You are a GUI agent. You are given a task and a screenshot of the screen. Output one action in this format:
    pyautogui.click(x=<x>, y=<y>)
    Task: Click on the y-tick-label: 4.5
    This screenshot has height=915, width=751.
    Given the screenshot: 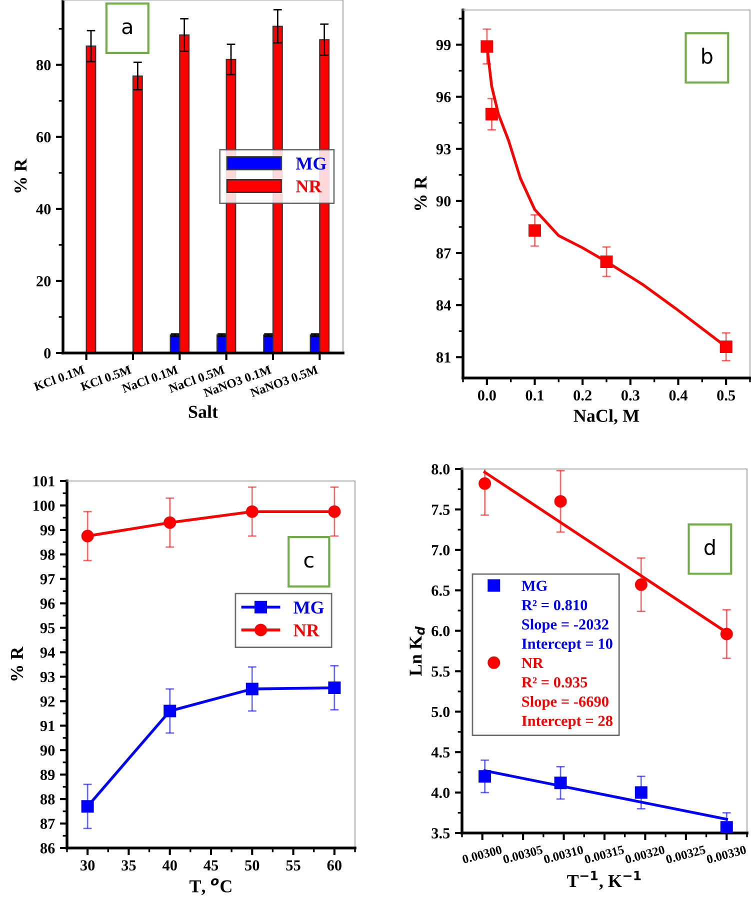 What is the action you would take?
    pyautogui.click(x=440, y=752)
    